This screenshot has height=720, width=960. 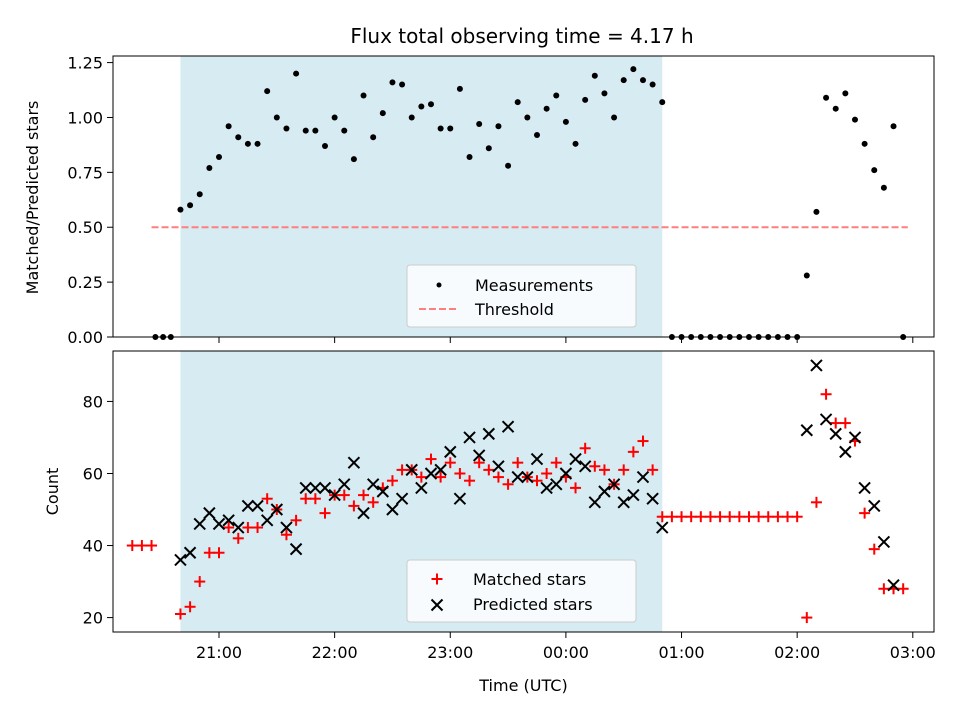 I want to click on legend-predicted-label: Predicted stars, so click(x=533, y=604).